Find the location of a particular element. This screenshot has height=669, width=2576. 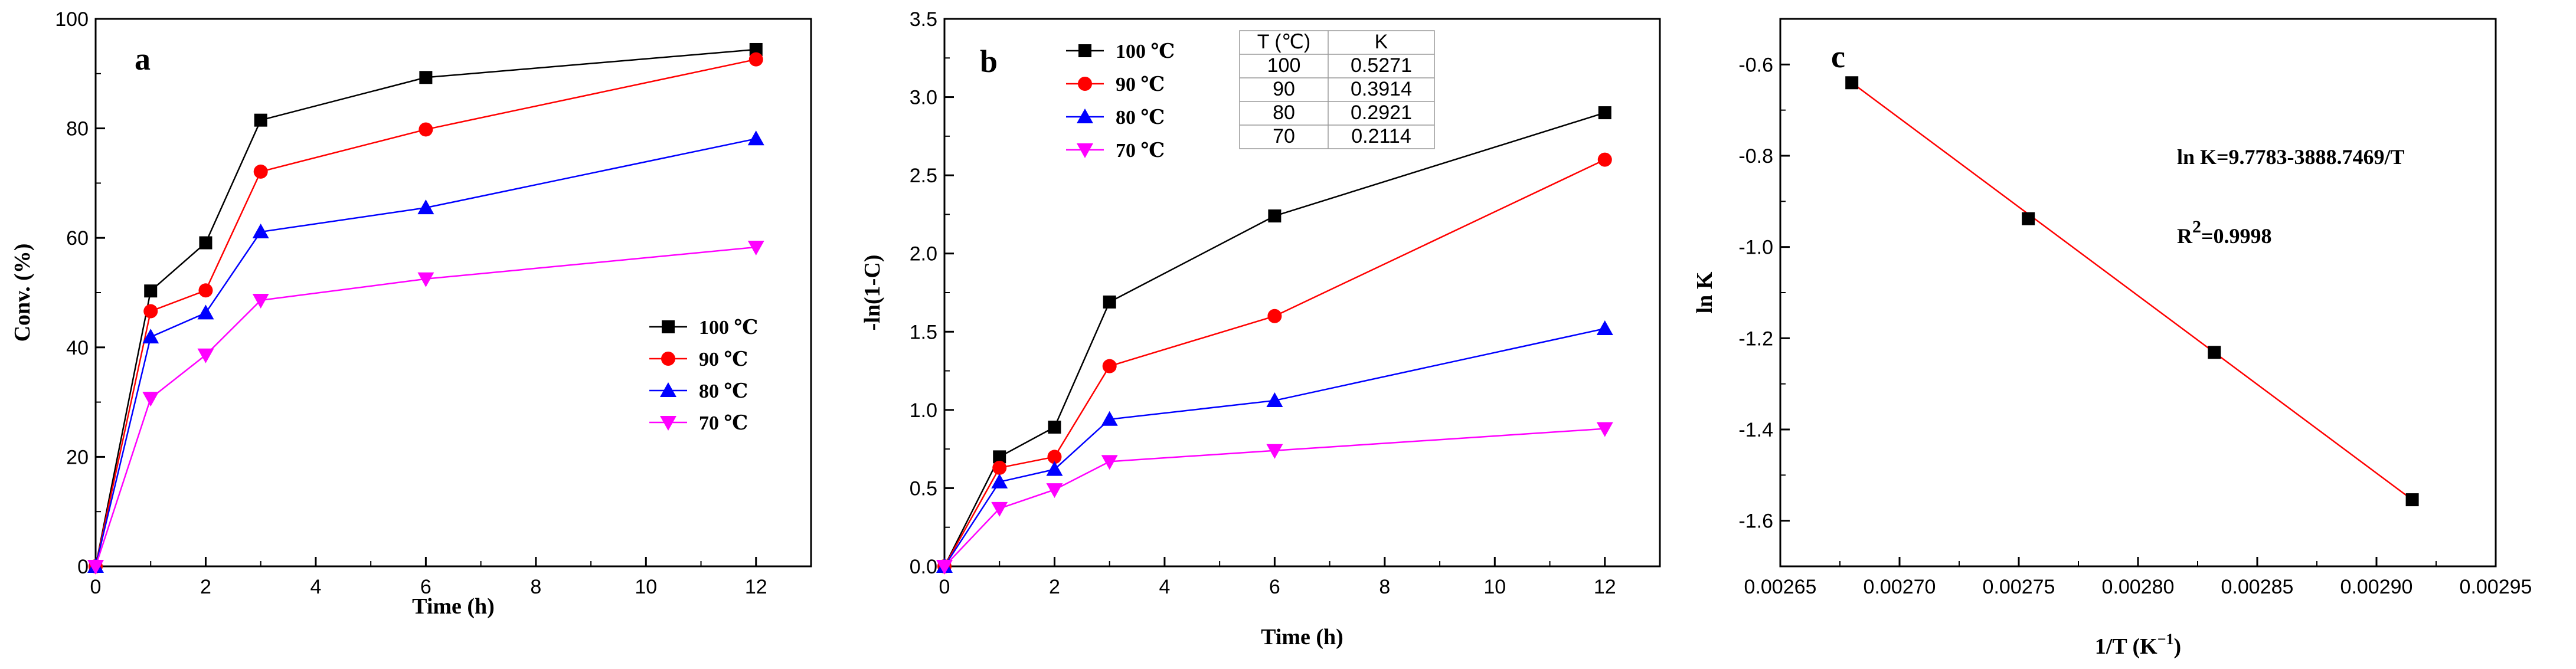

y-tick-label: 3.5 is located at coordinates (923, 19).